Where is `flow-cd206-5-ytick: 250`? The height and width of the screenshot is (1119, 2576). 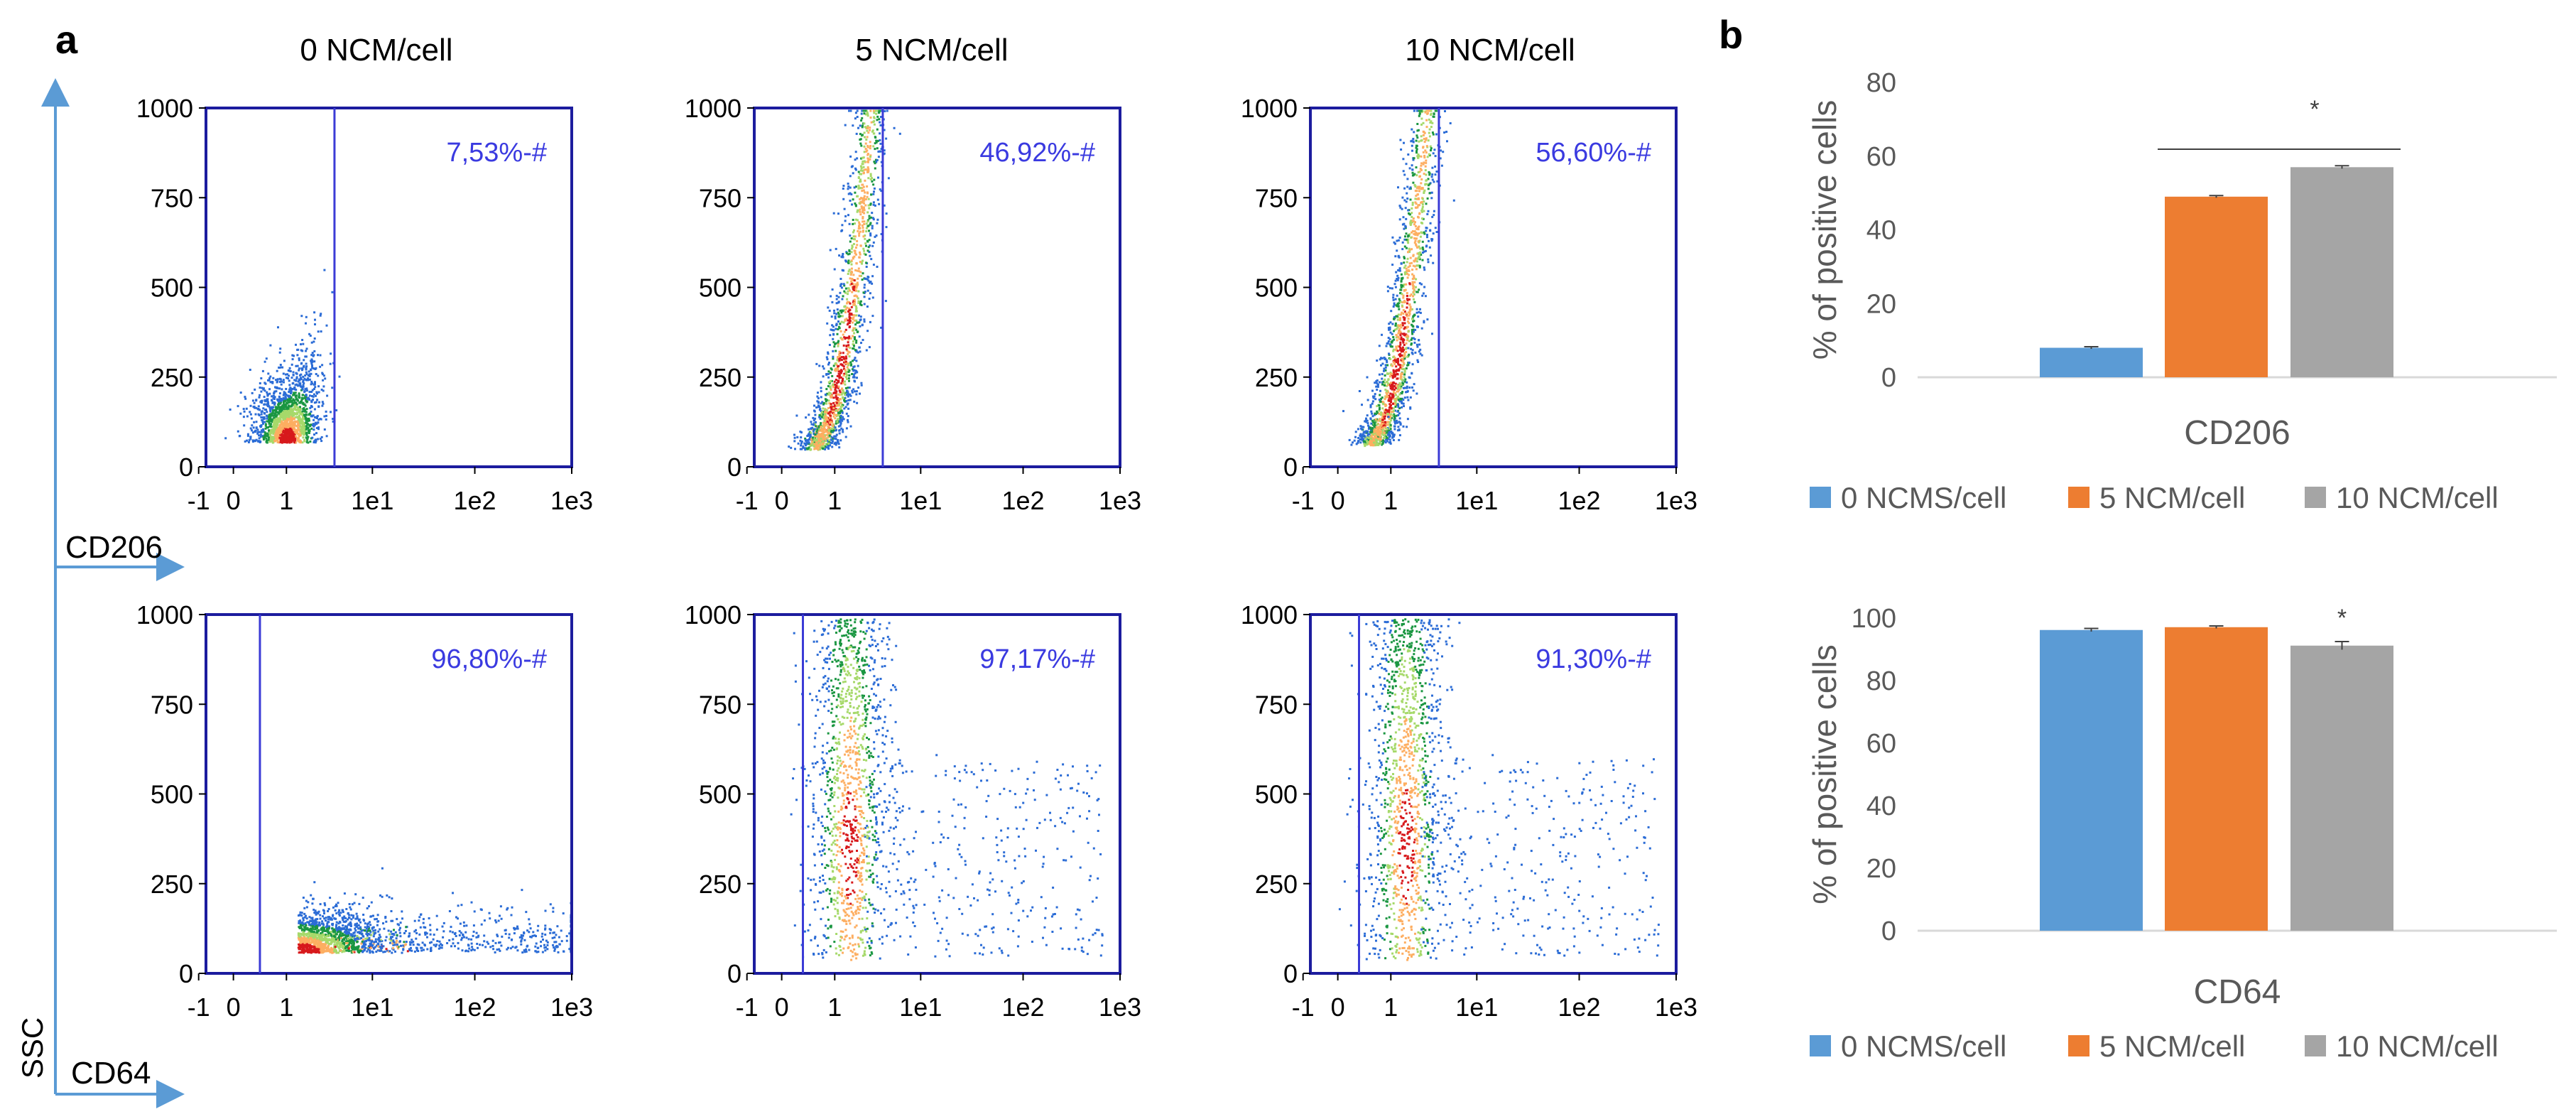
flow-cd206-5-ytick: 250 is located at coordinates (720, 377).